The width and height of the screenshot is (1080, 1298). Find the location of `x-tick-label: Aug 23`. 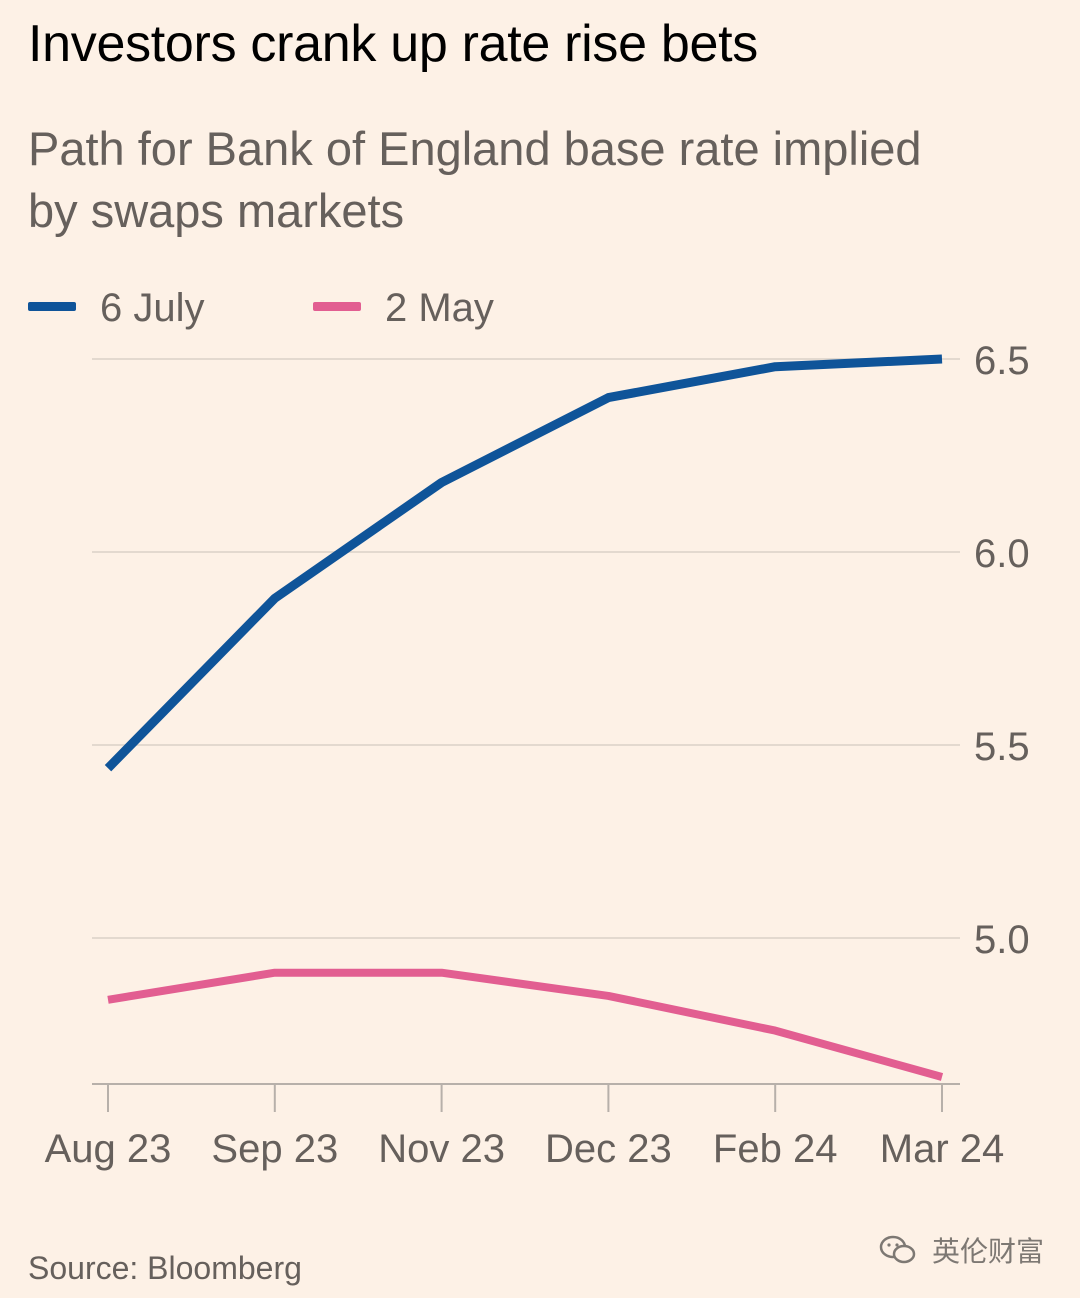

x-tick-label: Aug 23 is located at coordinates (108, 1149).